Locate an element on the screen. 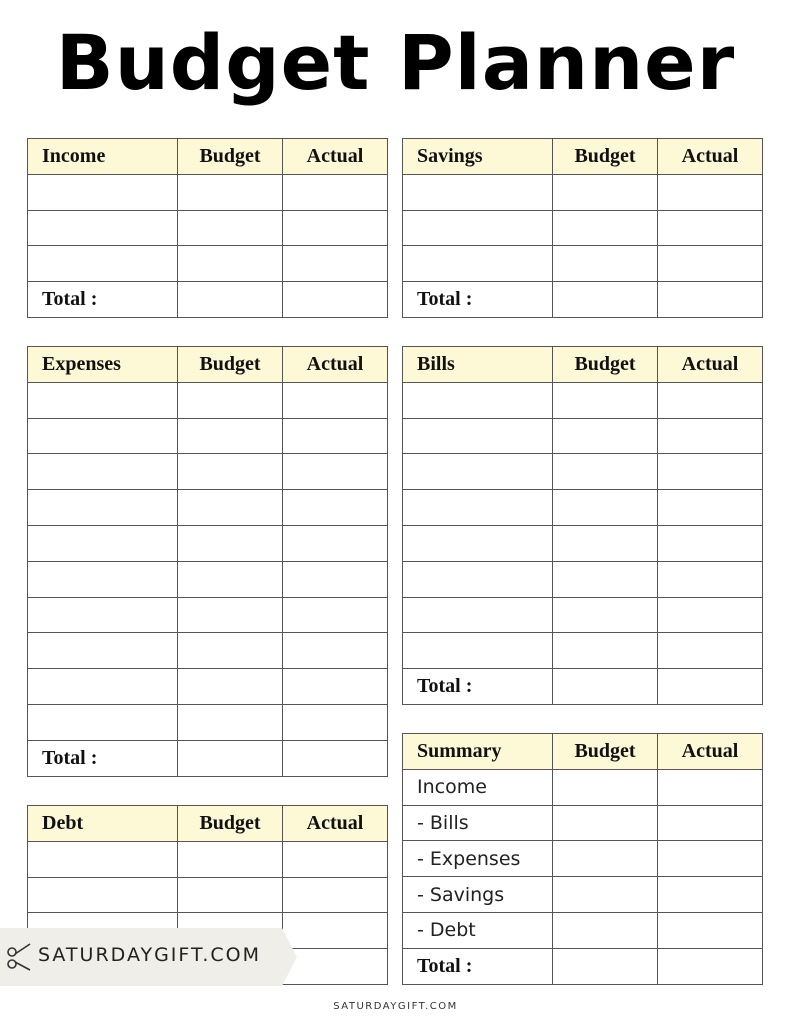  page-title: Budget Planner is located at coordinates (395, 62).